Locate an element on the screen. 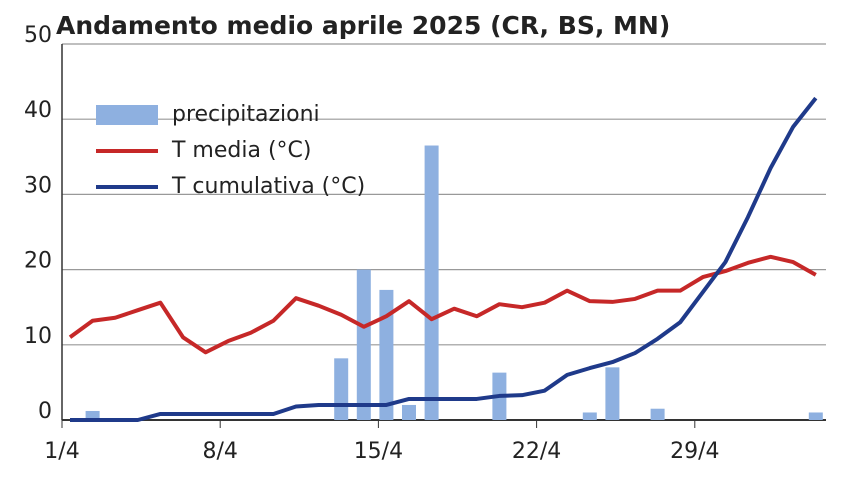  legend-swatch is located at coordinates (127, 115).